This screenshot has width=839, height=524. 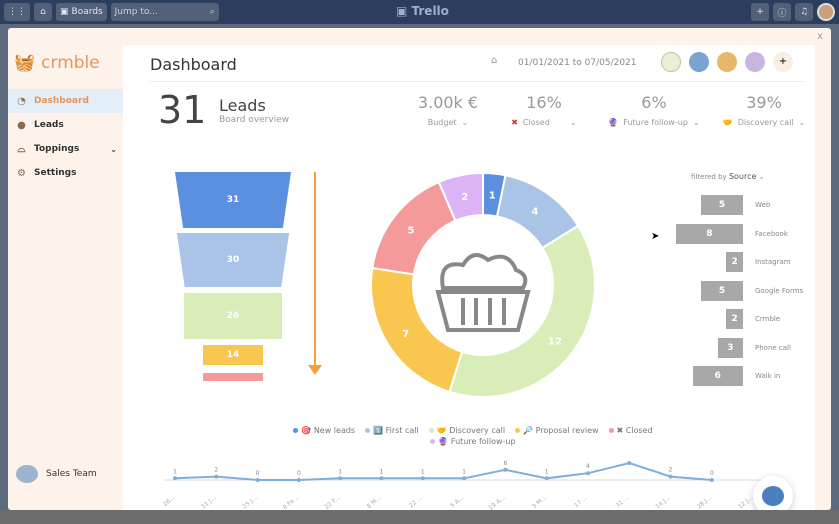 What do you see at coordinates (17, 12) in the screenshot?
I see `apps-button: ⋮⋮` at bounding box center [17, 12].